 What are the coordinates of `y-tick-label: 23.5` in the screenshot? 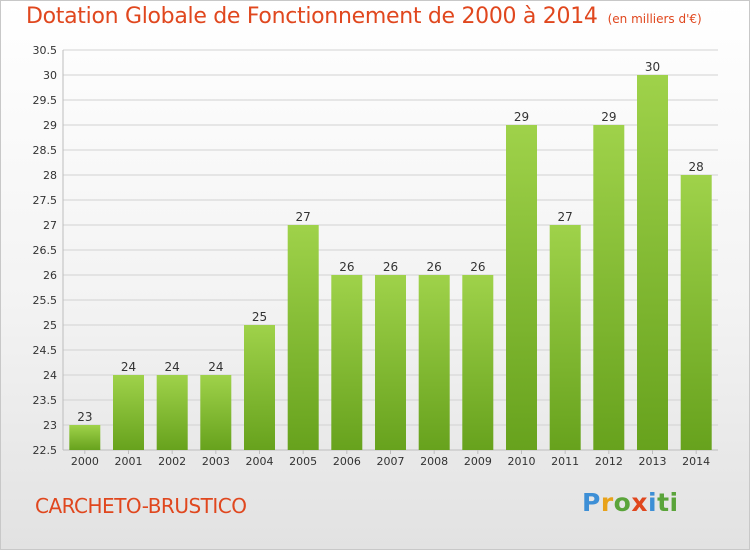 It's located at (45, 400).